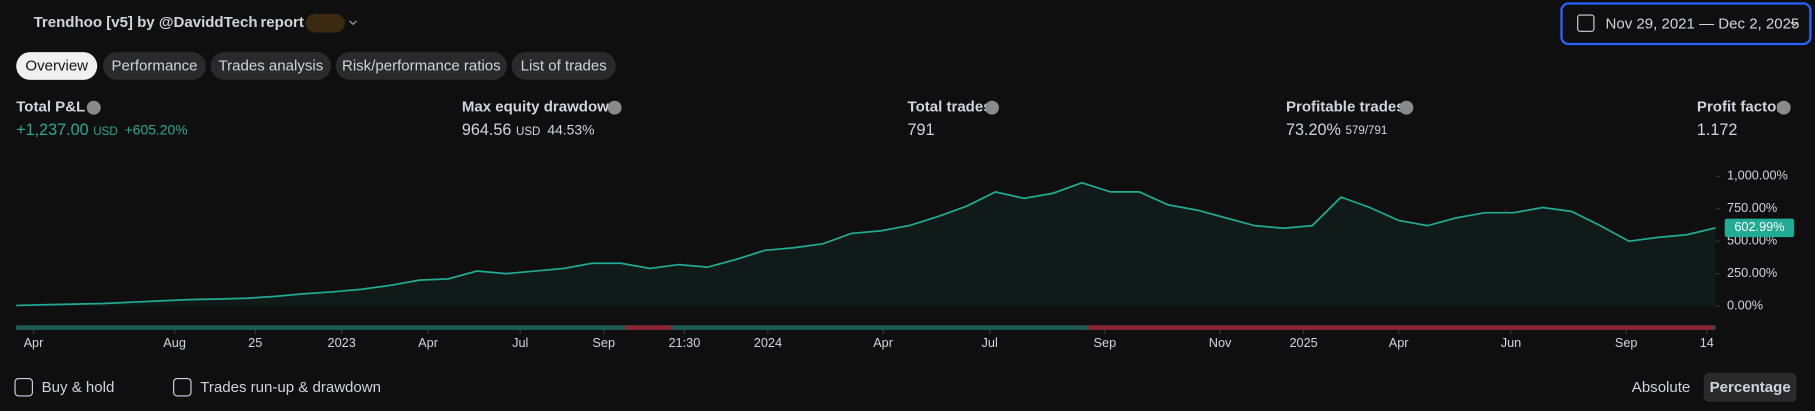  I want to click on tab-label: Overview, so click(56, 66).